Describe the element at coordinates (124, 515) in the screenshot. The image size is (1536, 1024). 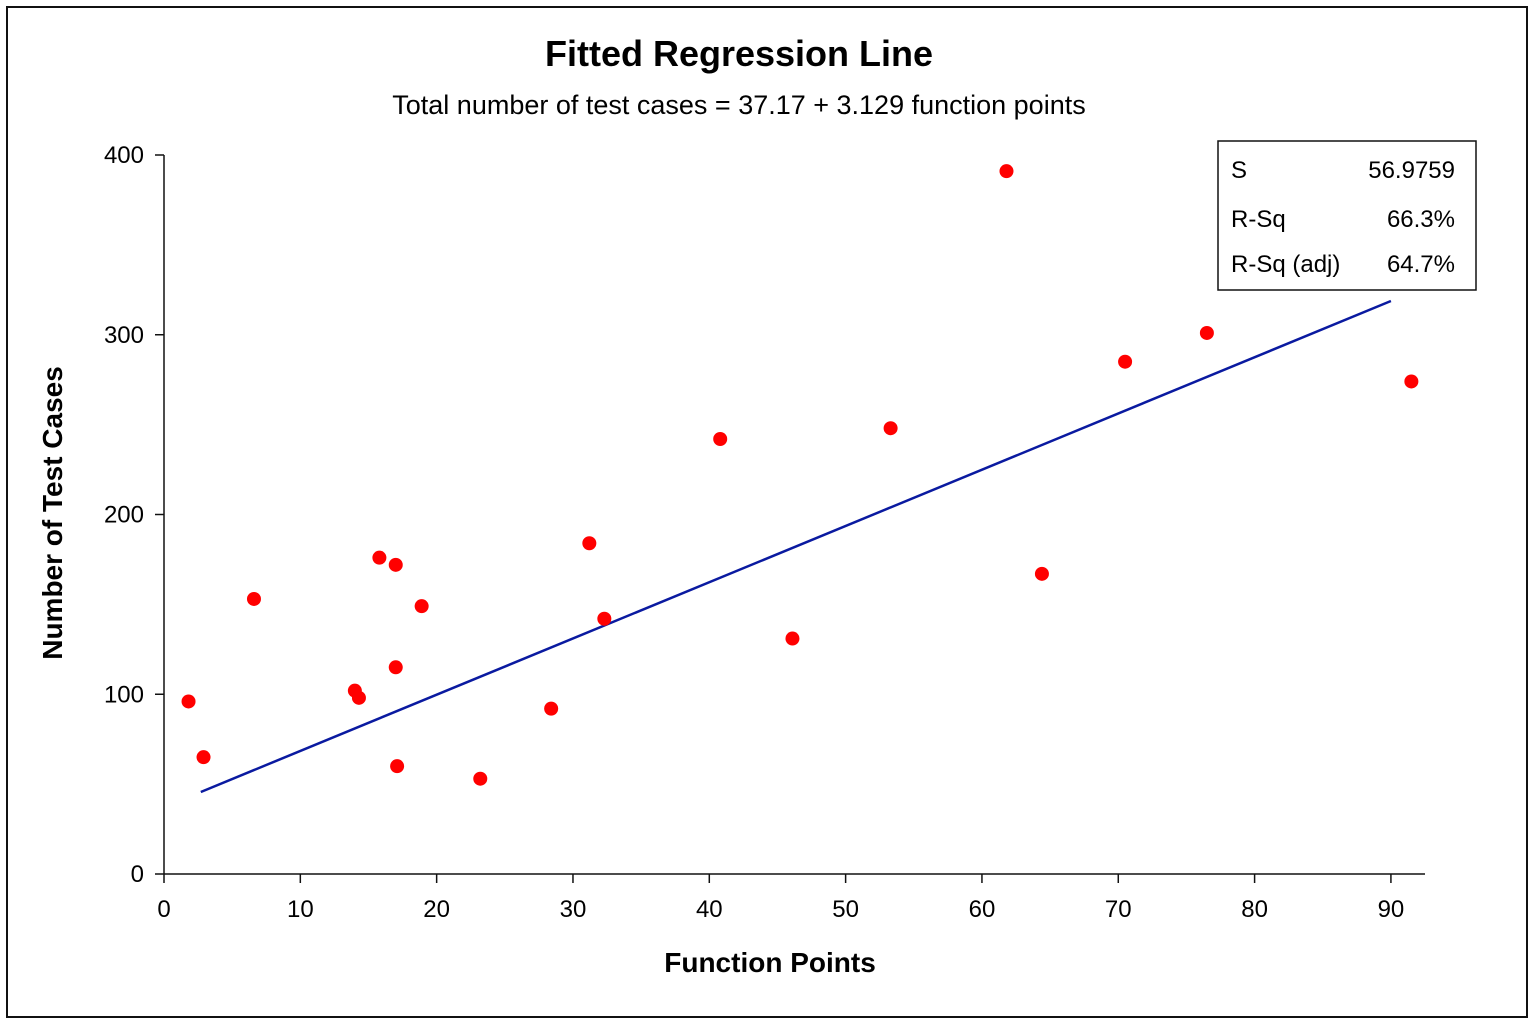
I see `y-tick-label: 200` at that location.